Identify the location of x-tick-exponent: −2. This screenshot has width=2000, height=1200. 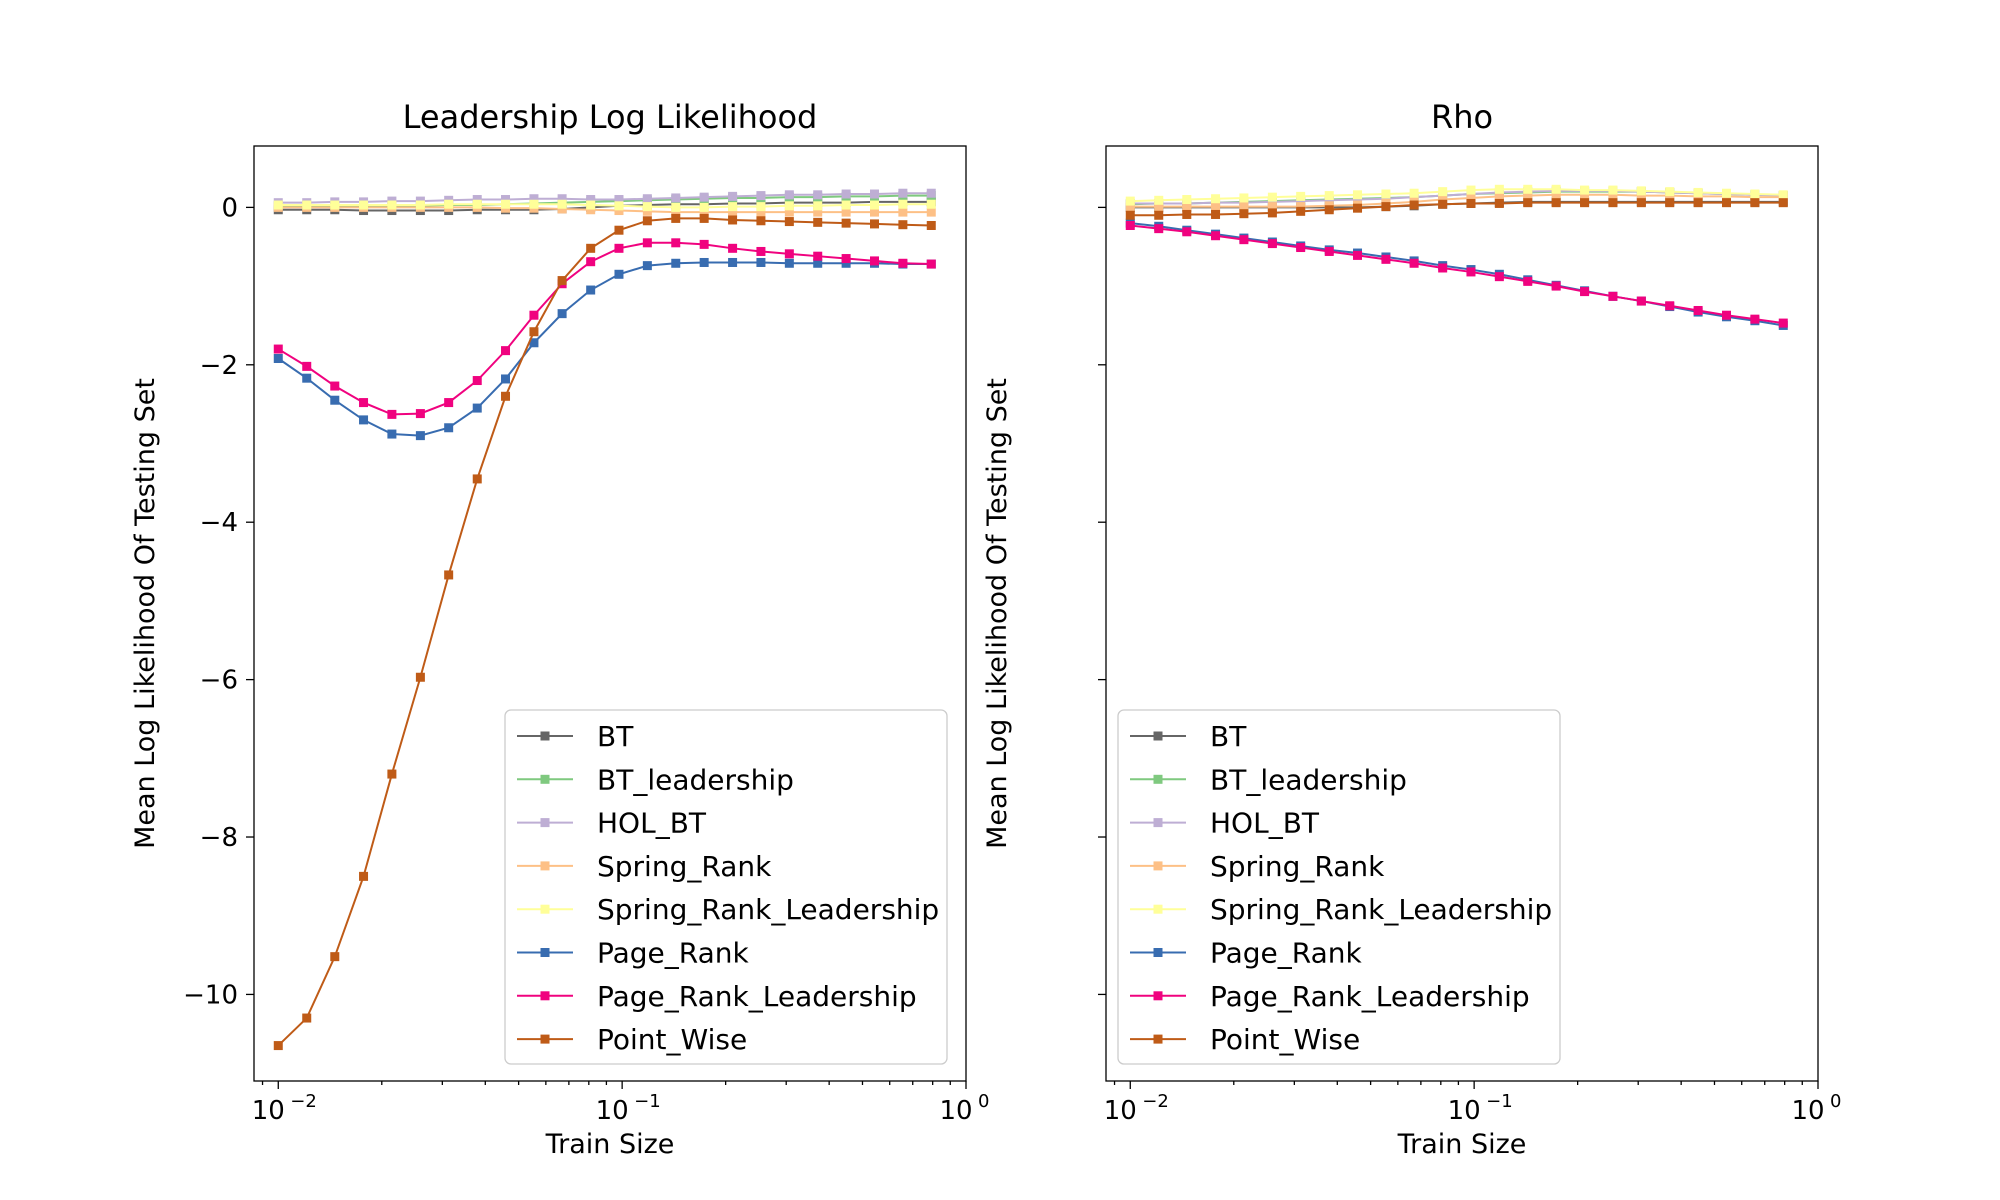
(303, 1101).